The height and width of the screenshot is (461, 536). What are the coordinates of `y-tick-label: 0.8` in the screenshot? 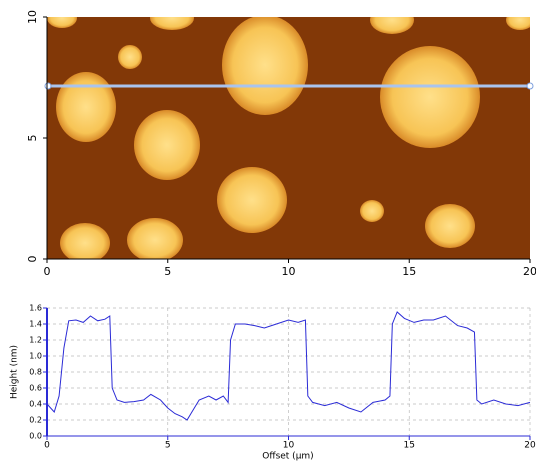 It's located at (35, 372).